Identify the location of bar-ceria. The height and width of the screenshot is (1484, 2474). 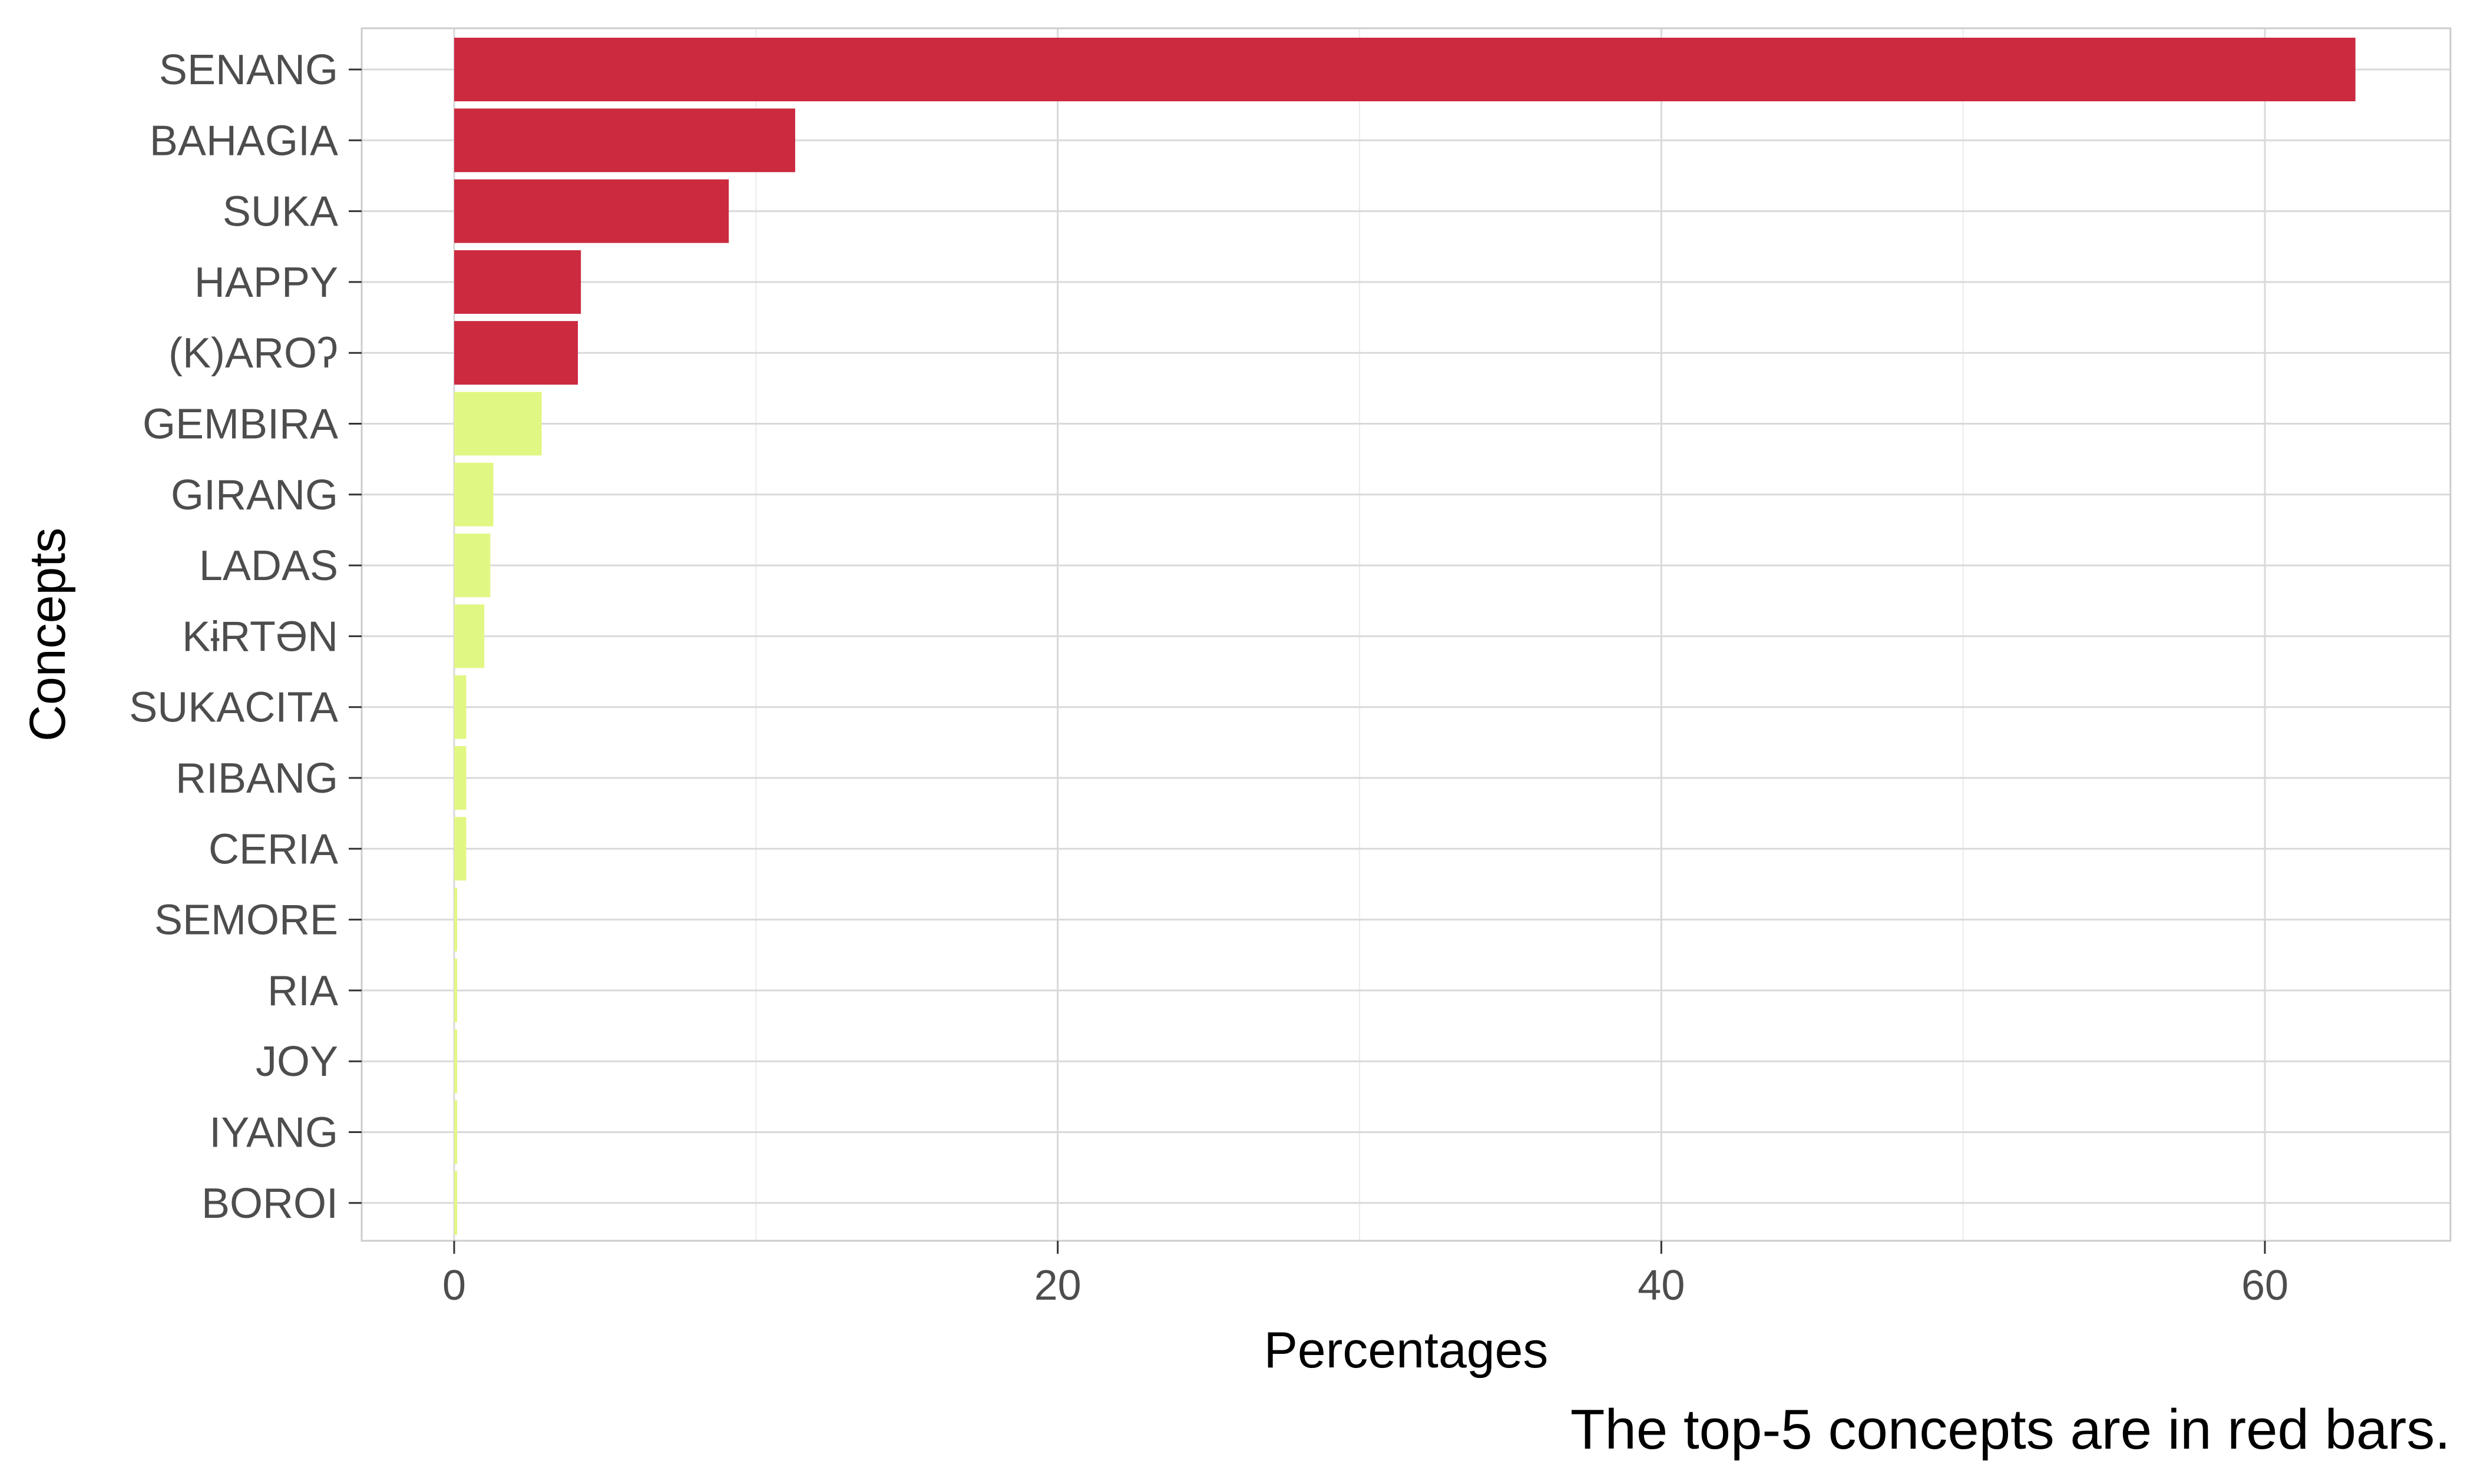
(460, 849).